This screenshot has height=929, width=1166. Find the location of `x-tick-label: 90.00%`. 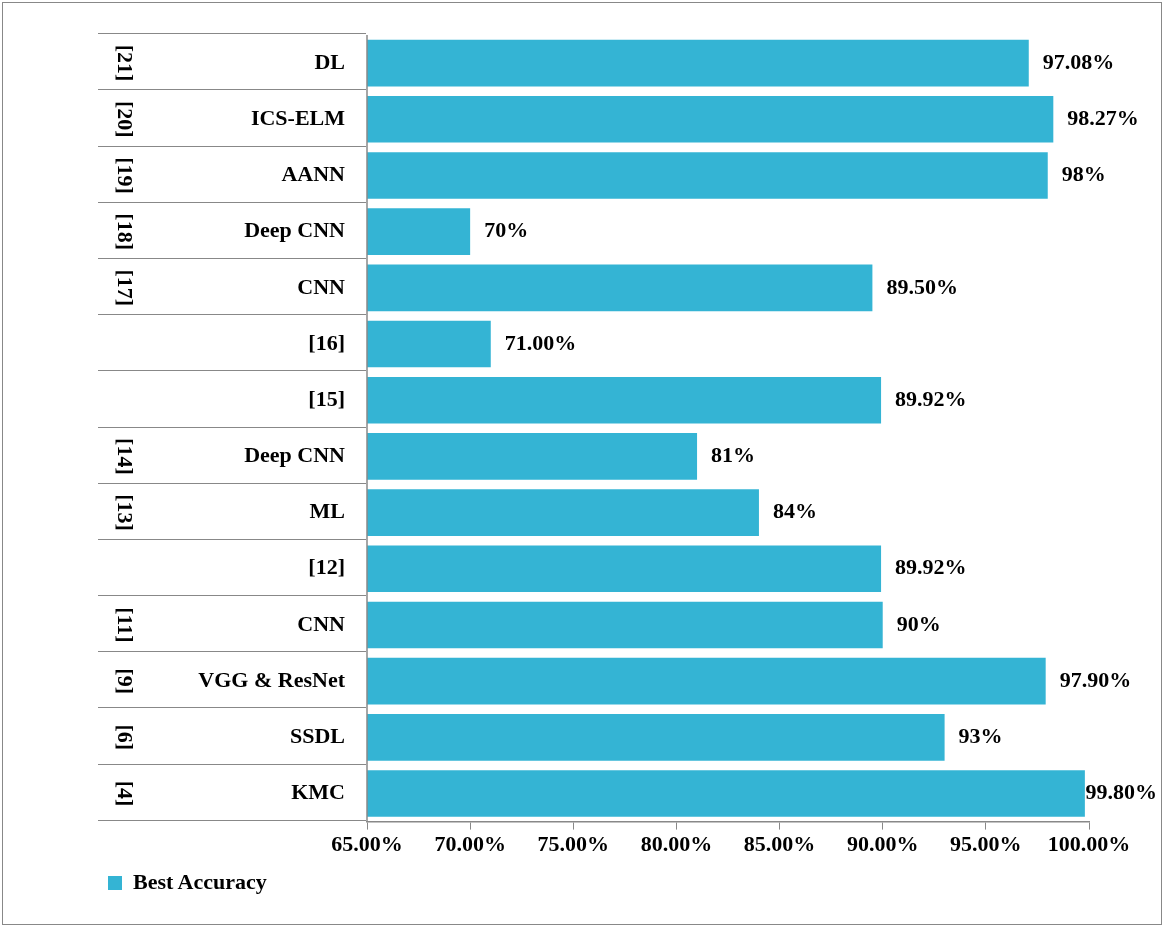

x-tick-label: 90.00% is located at coordinates (882, 844).